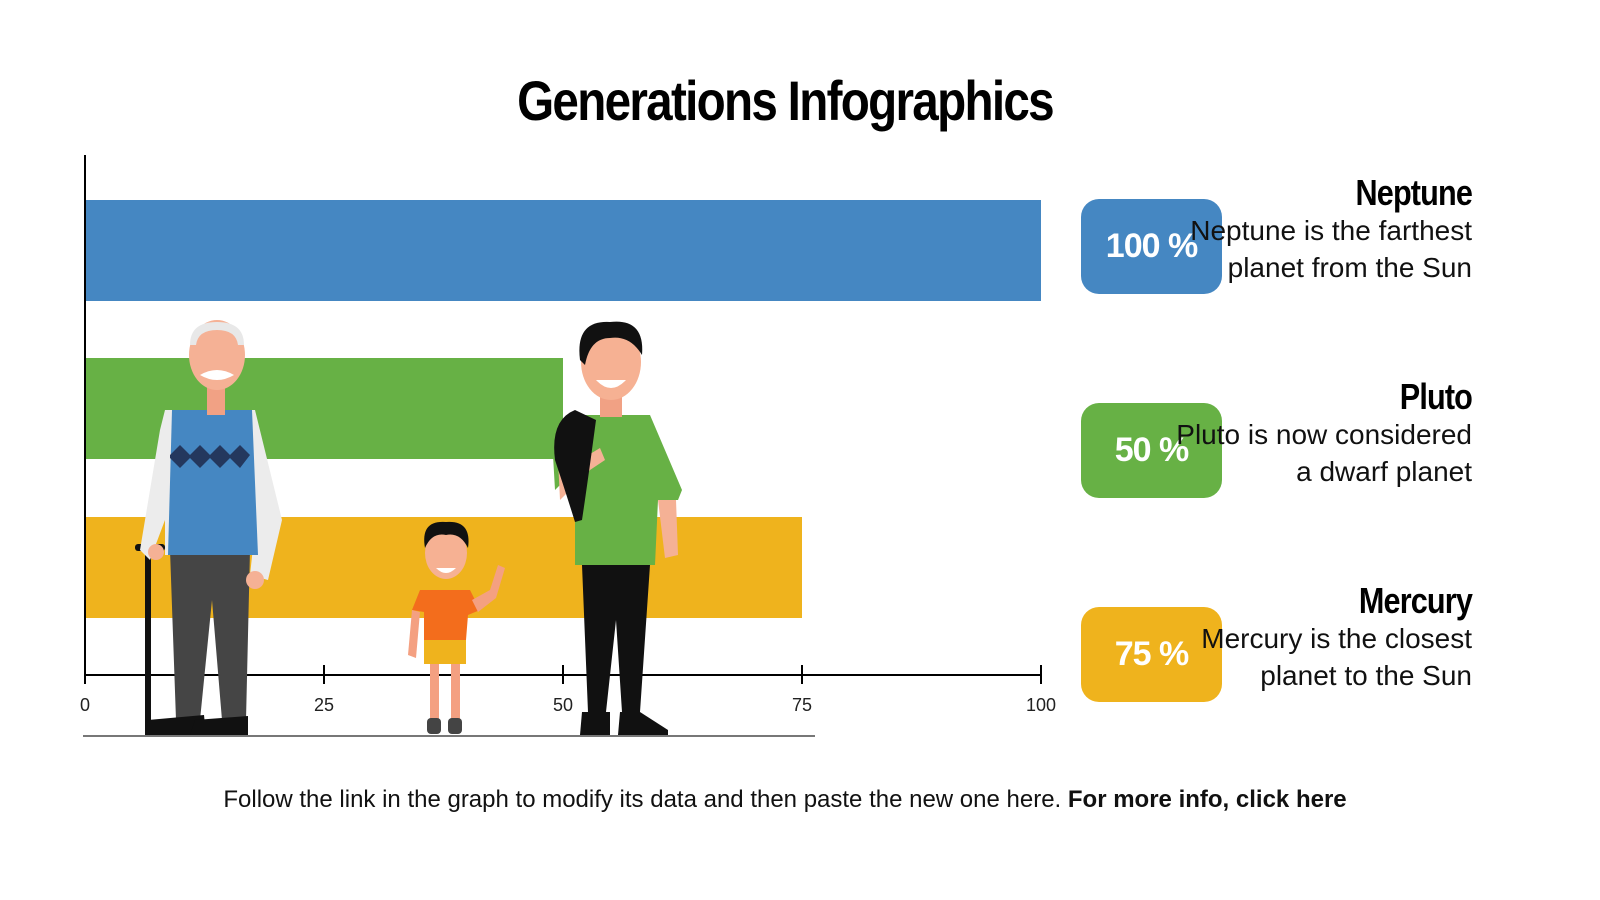  What do you see at coordinates (1415, 600) in the screenshot?
I see `info-title: Mercury` at bounding box center [1415, 600].